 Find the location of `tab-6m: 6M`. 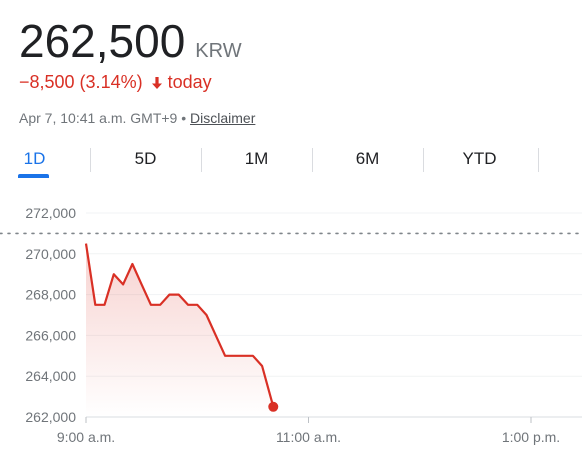

tab-6m: 6M is located at coordinates (367, 158).